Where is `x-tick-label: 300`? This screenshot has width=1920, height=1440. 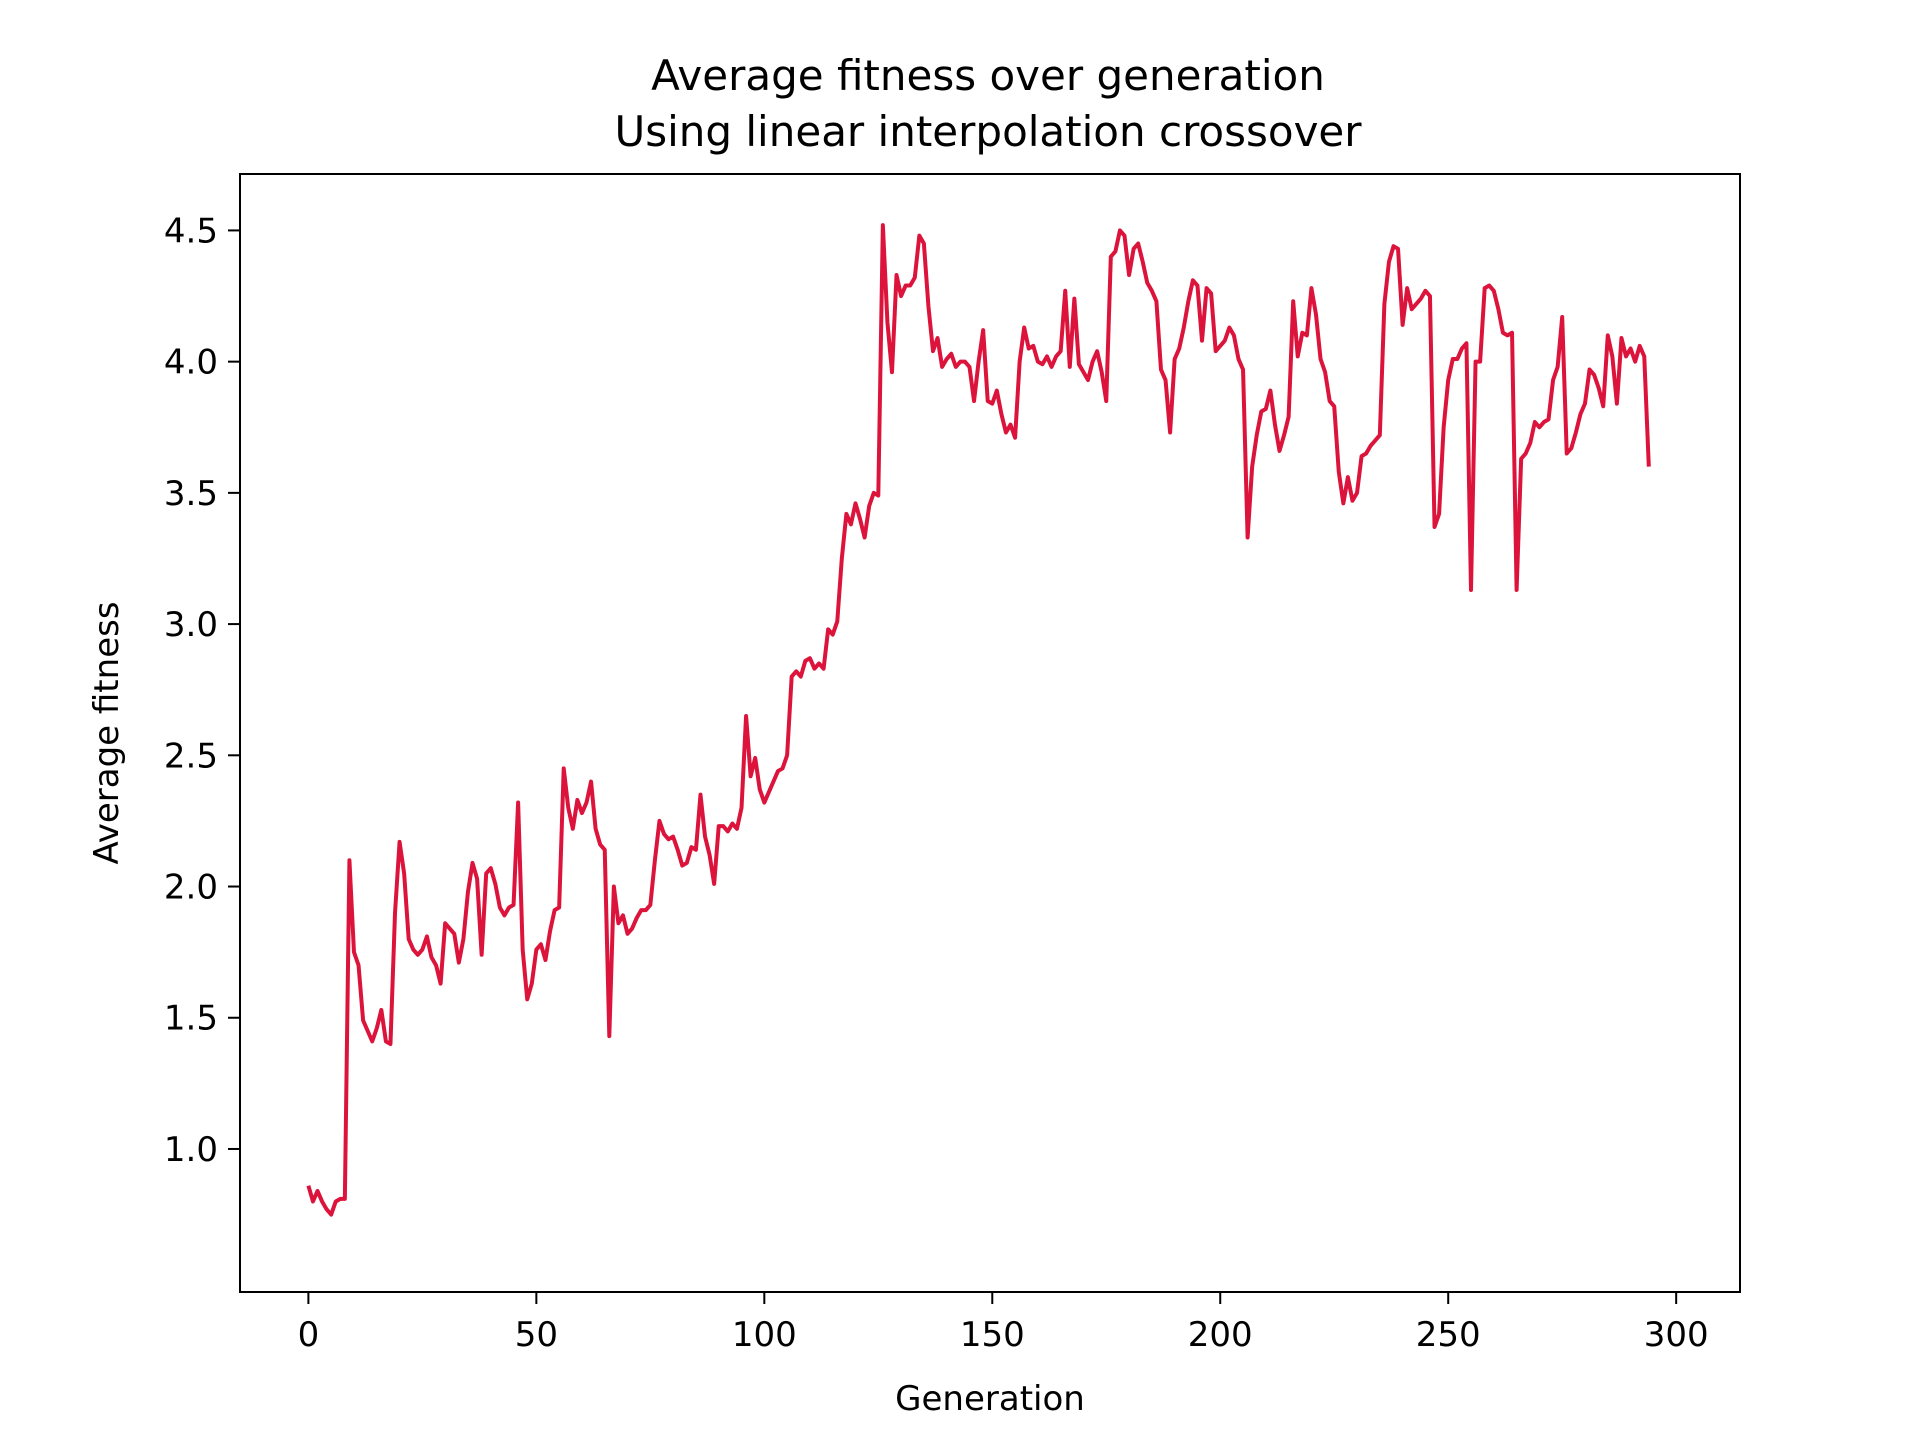 x-tick-label: 300 is located at coordinates (1676, 1335).